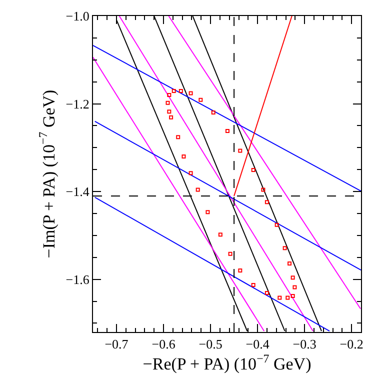 This screenshot has height=383, width=372. What do you see at coordinates (210, 344) in the screenshot?
I see `x-tick-label: −0.5` at bounding box center [210, 344].